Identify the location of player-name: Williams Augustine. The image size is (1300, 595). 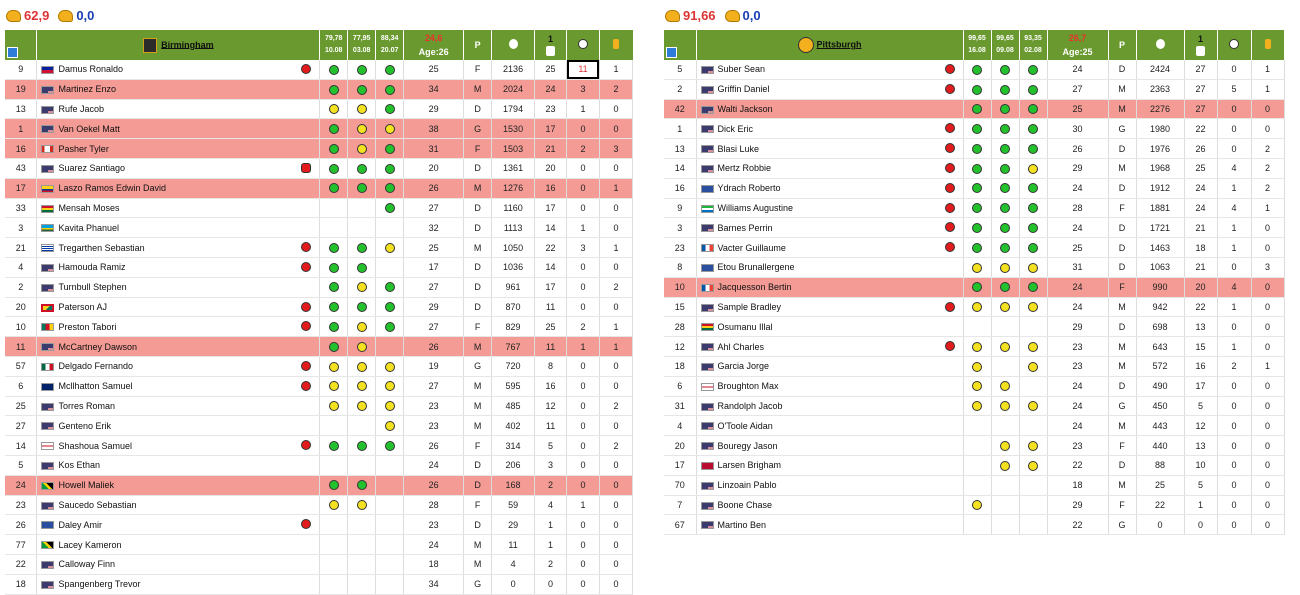
(755, 207).